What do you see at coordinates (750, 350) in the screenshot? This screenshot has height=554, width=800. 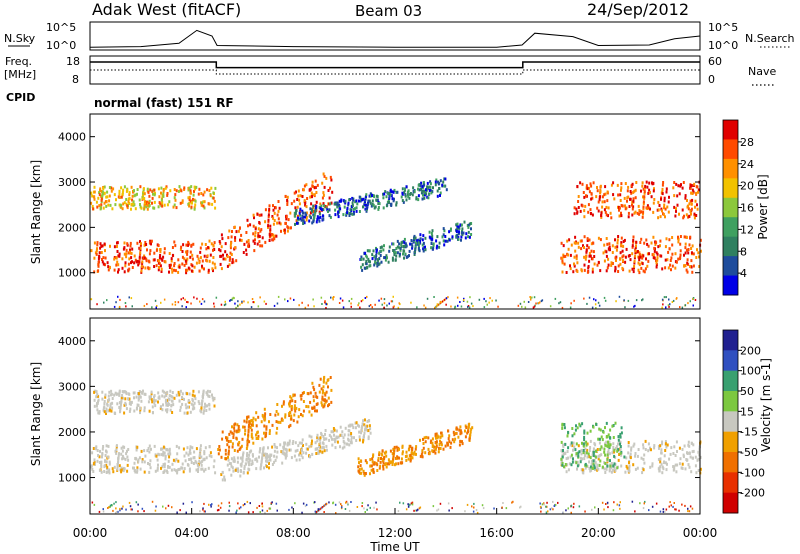 I see `colorbar-tick-label: 200` at bounding box center [750, 350].